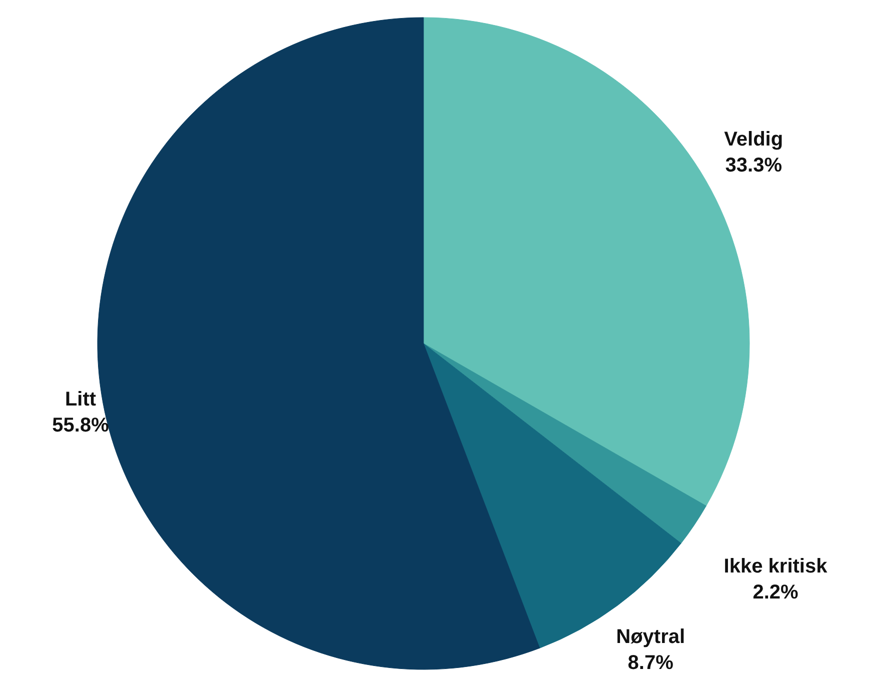  Describe the element at coordinates (80, 399) in the screenshot. I see `slice-label: Litt` at that location.